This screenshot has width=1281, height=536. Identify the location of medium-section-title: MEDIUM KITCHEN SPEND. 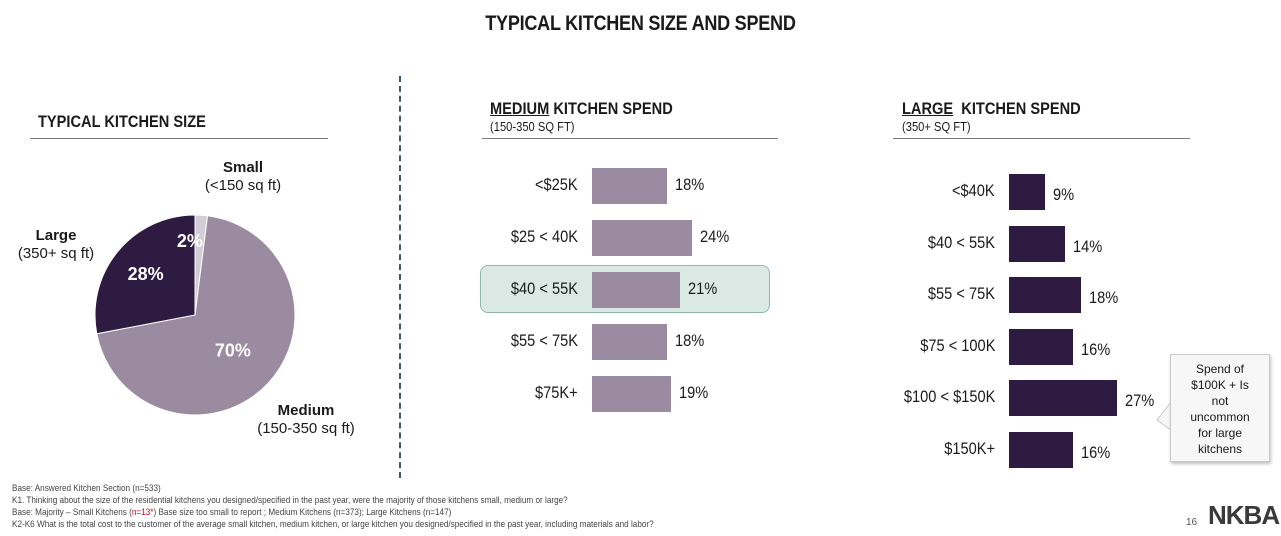
(596, 109).